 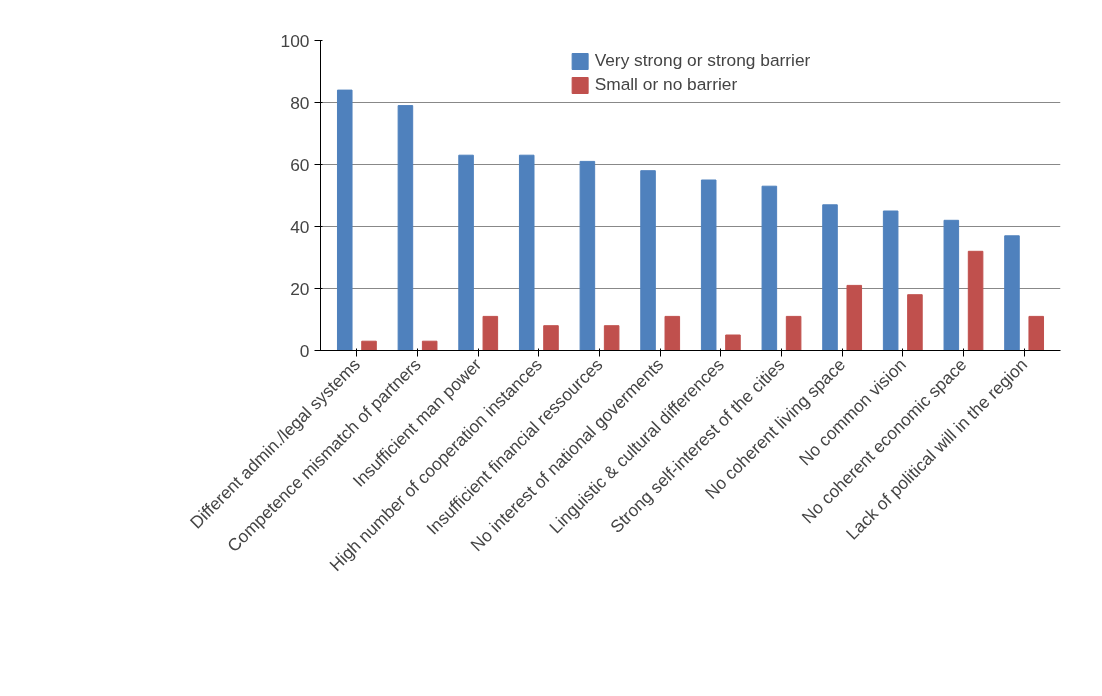 I want to click on y-tick-label: 80, so click(x=300, y=102).